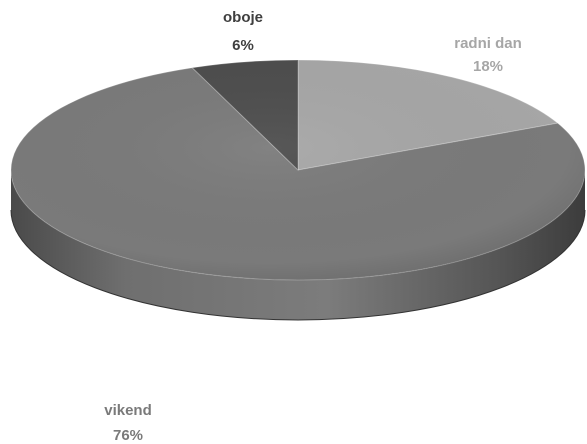 This screenshot has height=444, width=587. What do you see at coordinates (128, 435) in the screenshot?
I see `slice-value-vikend: 76%` at bounding box center [128, 435].